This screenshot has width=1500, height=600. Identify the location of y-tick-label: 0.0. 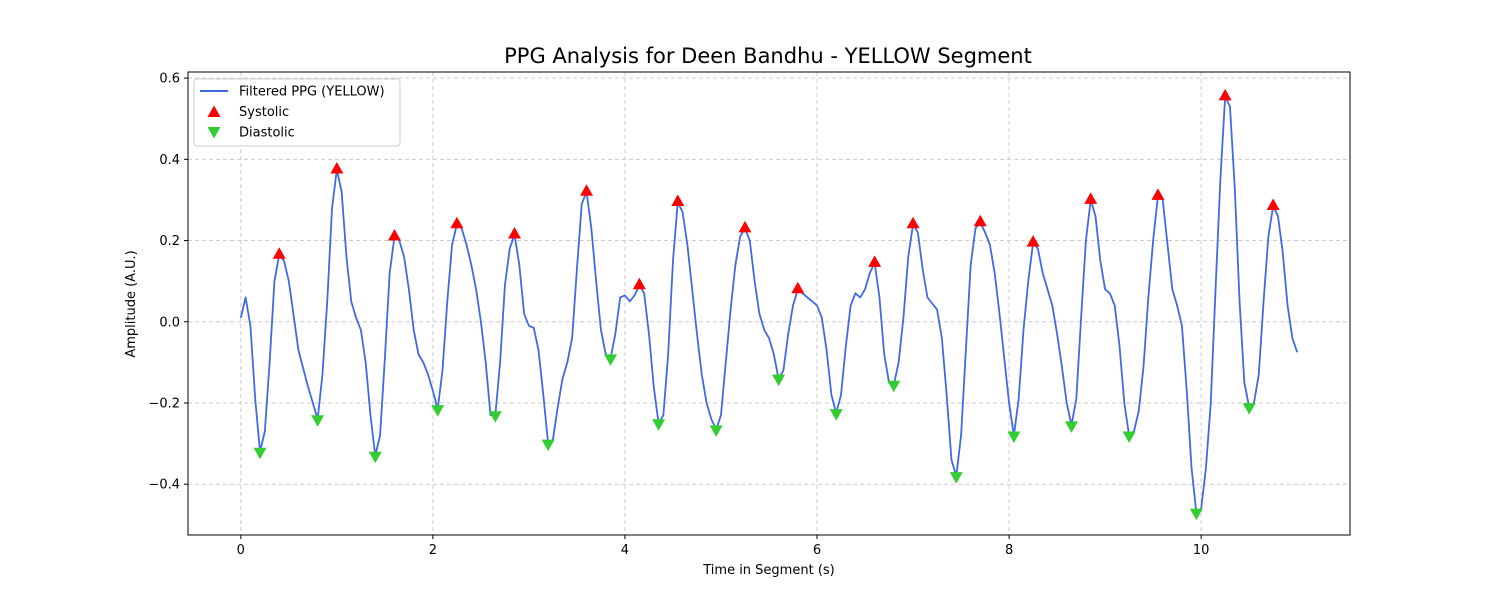
(169, 322).